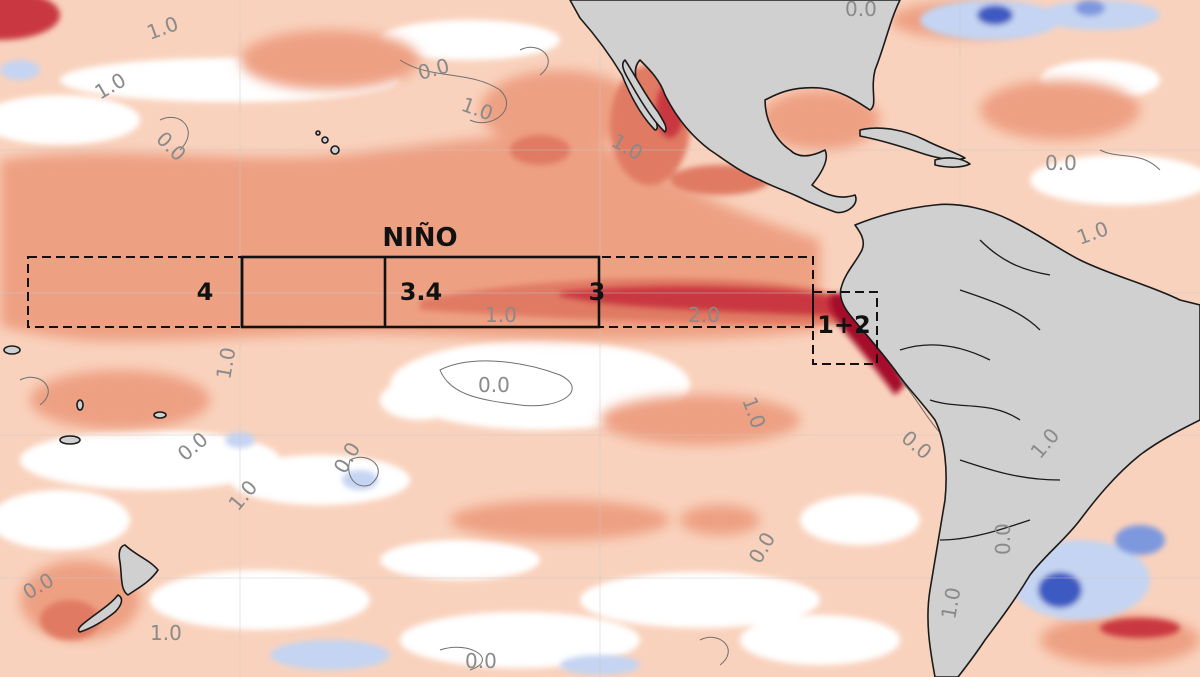 The height and width of the screenshot is (677, 1200). I want to click on new-zealand-north, so click(138, 570).